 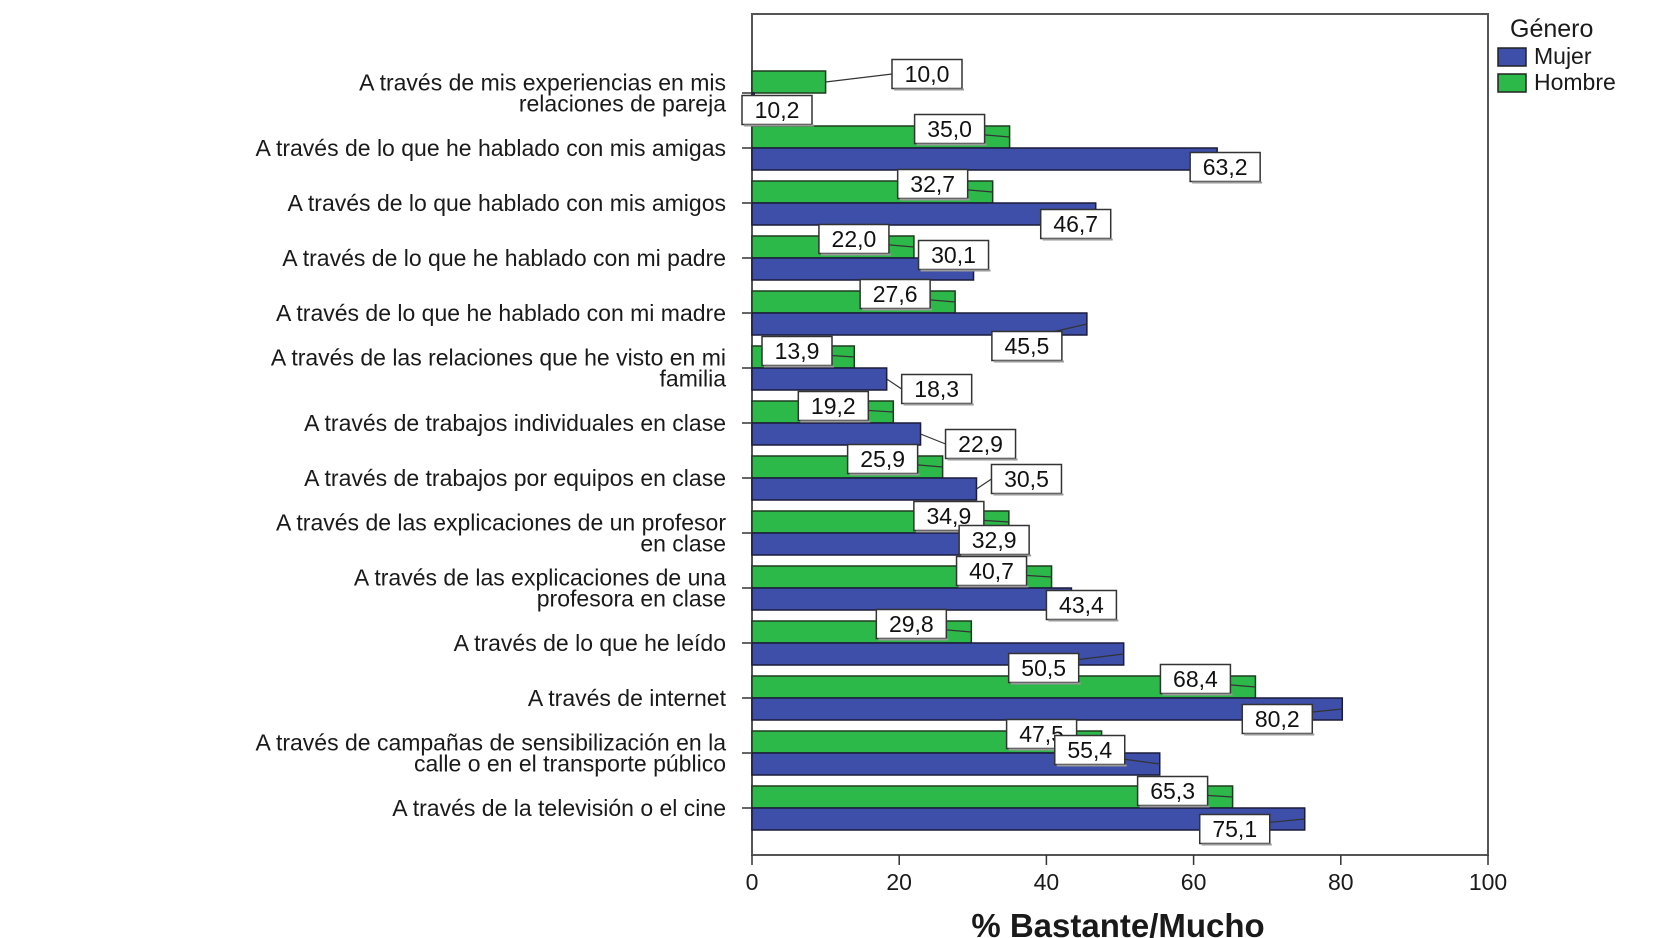 What do you see at coordinates (1043, 668) in the screenshot?
I see `svg-text: 50,5` at bounding box center [1043, 668].